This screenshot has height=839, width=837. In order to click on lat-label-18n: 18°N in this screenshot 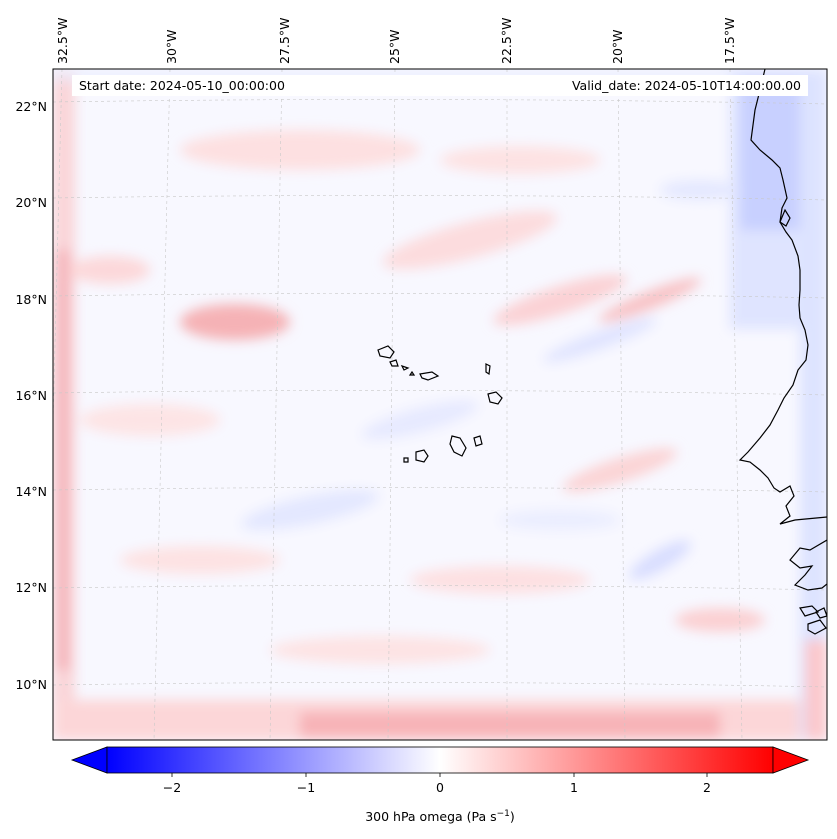, I will do `click(31, 299)`.